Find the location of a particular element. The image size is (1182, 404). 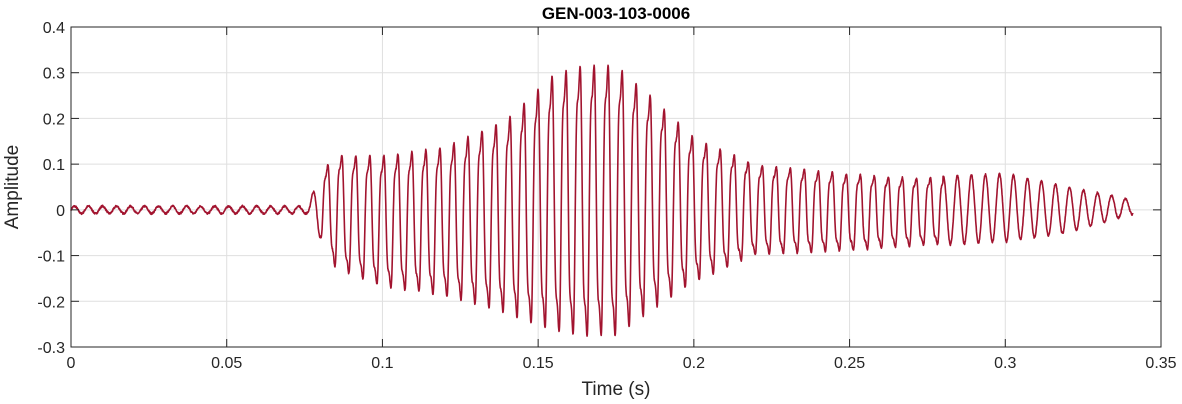

y-axis-title: Amplitude is located at coordinates (12, 187).